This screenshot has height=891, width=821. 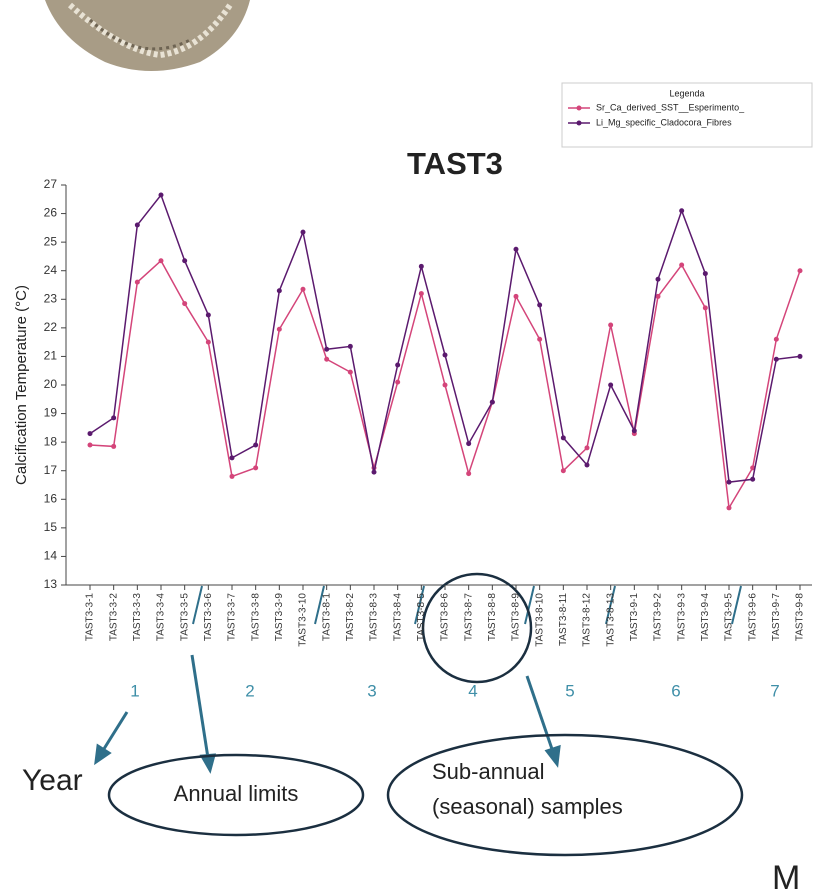 What do you see at coordinates (445, 617) in the screenshot?
I see `x-tick-label: TAST3-8-6` at bounding box center [445, 617].